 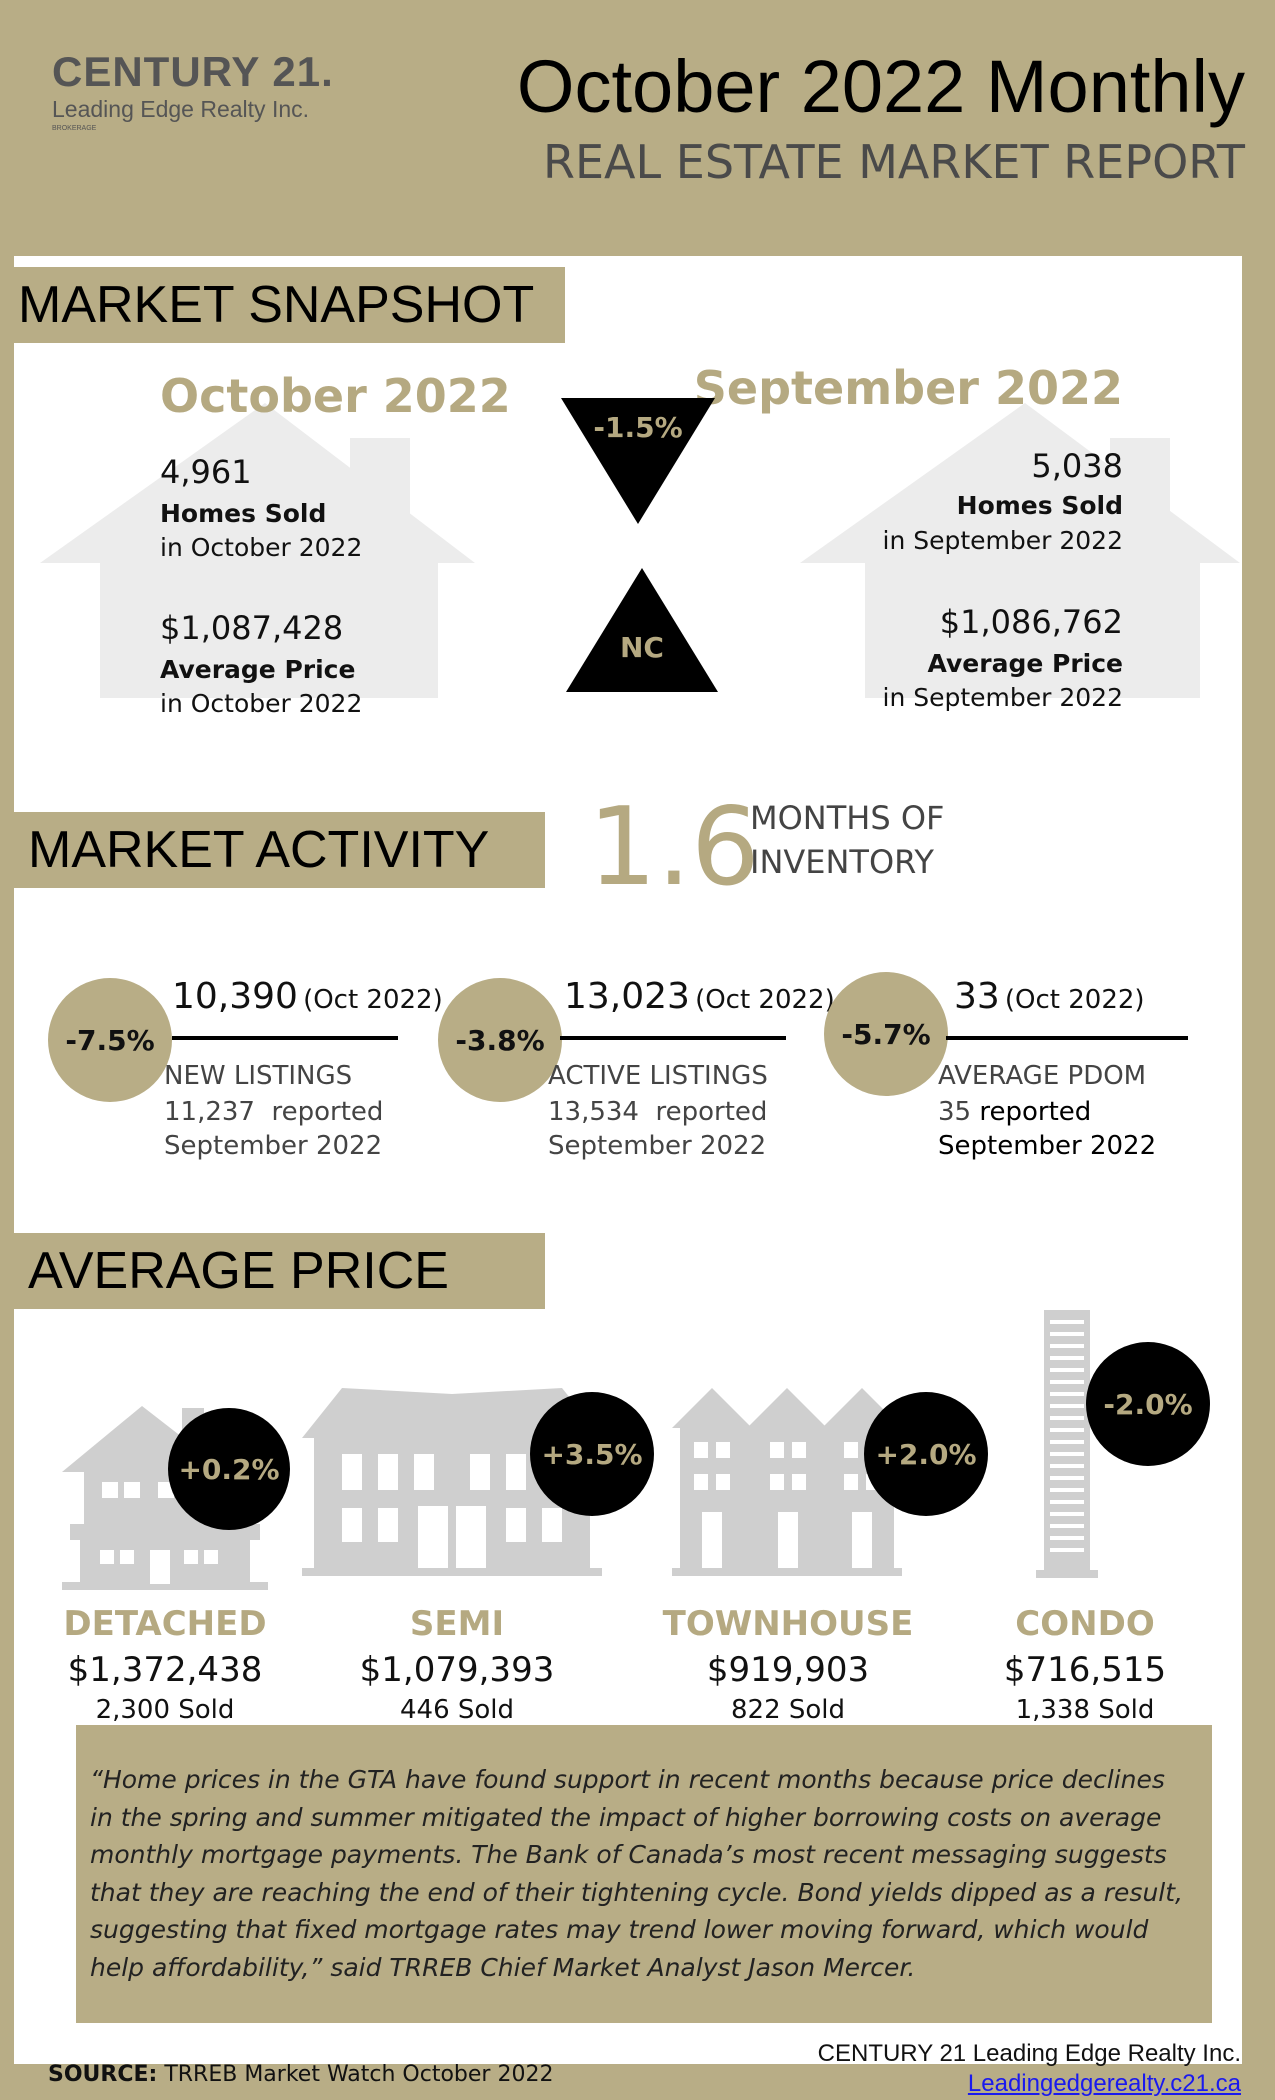 I want to click on condo-price: $716,515, so click(x=1085, y=1670).